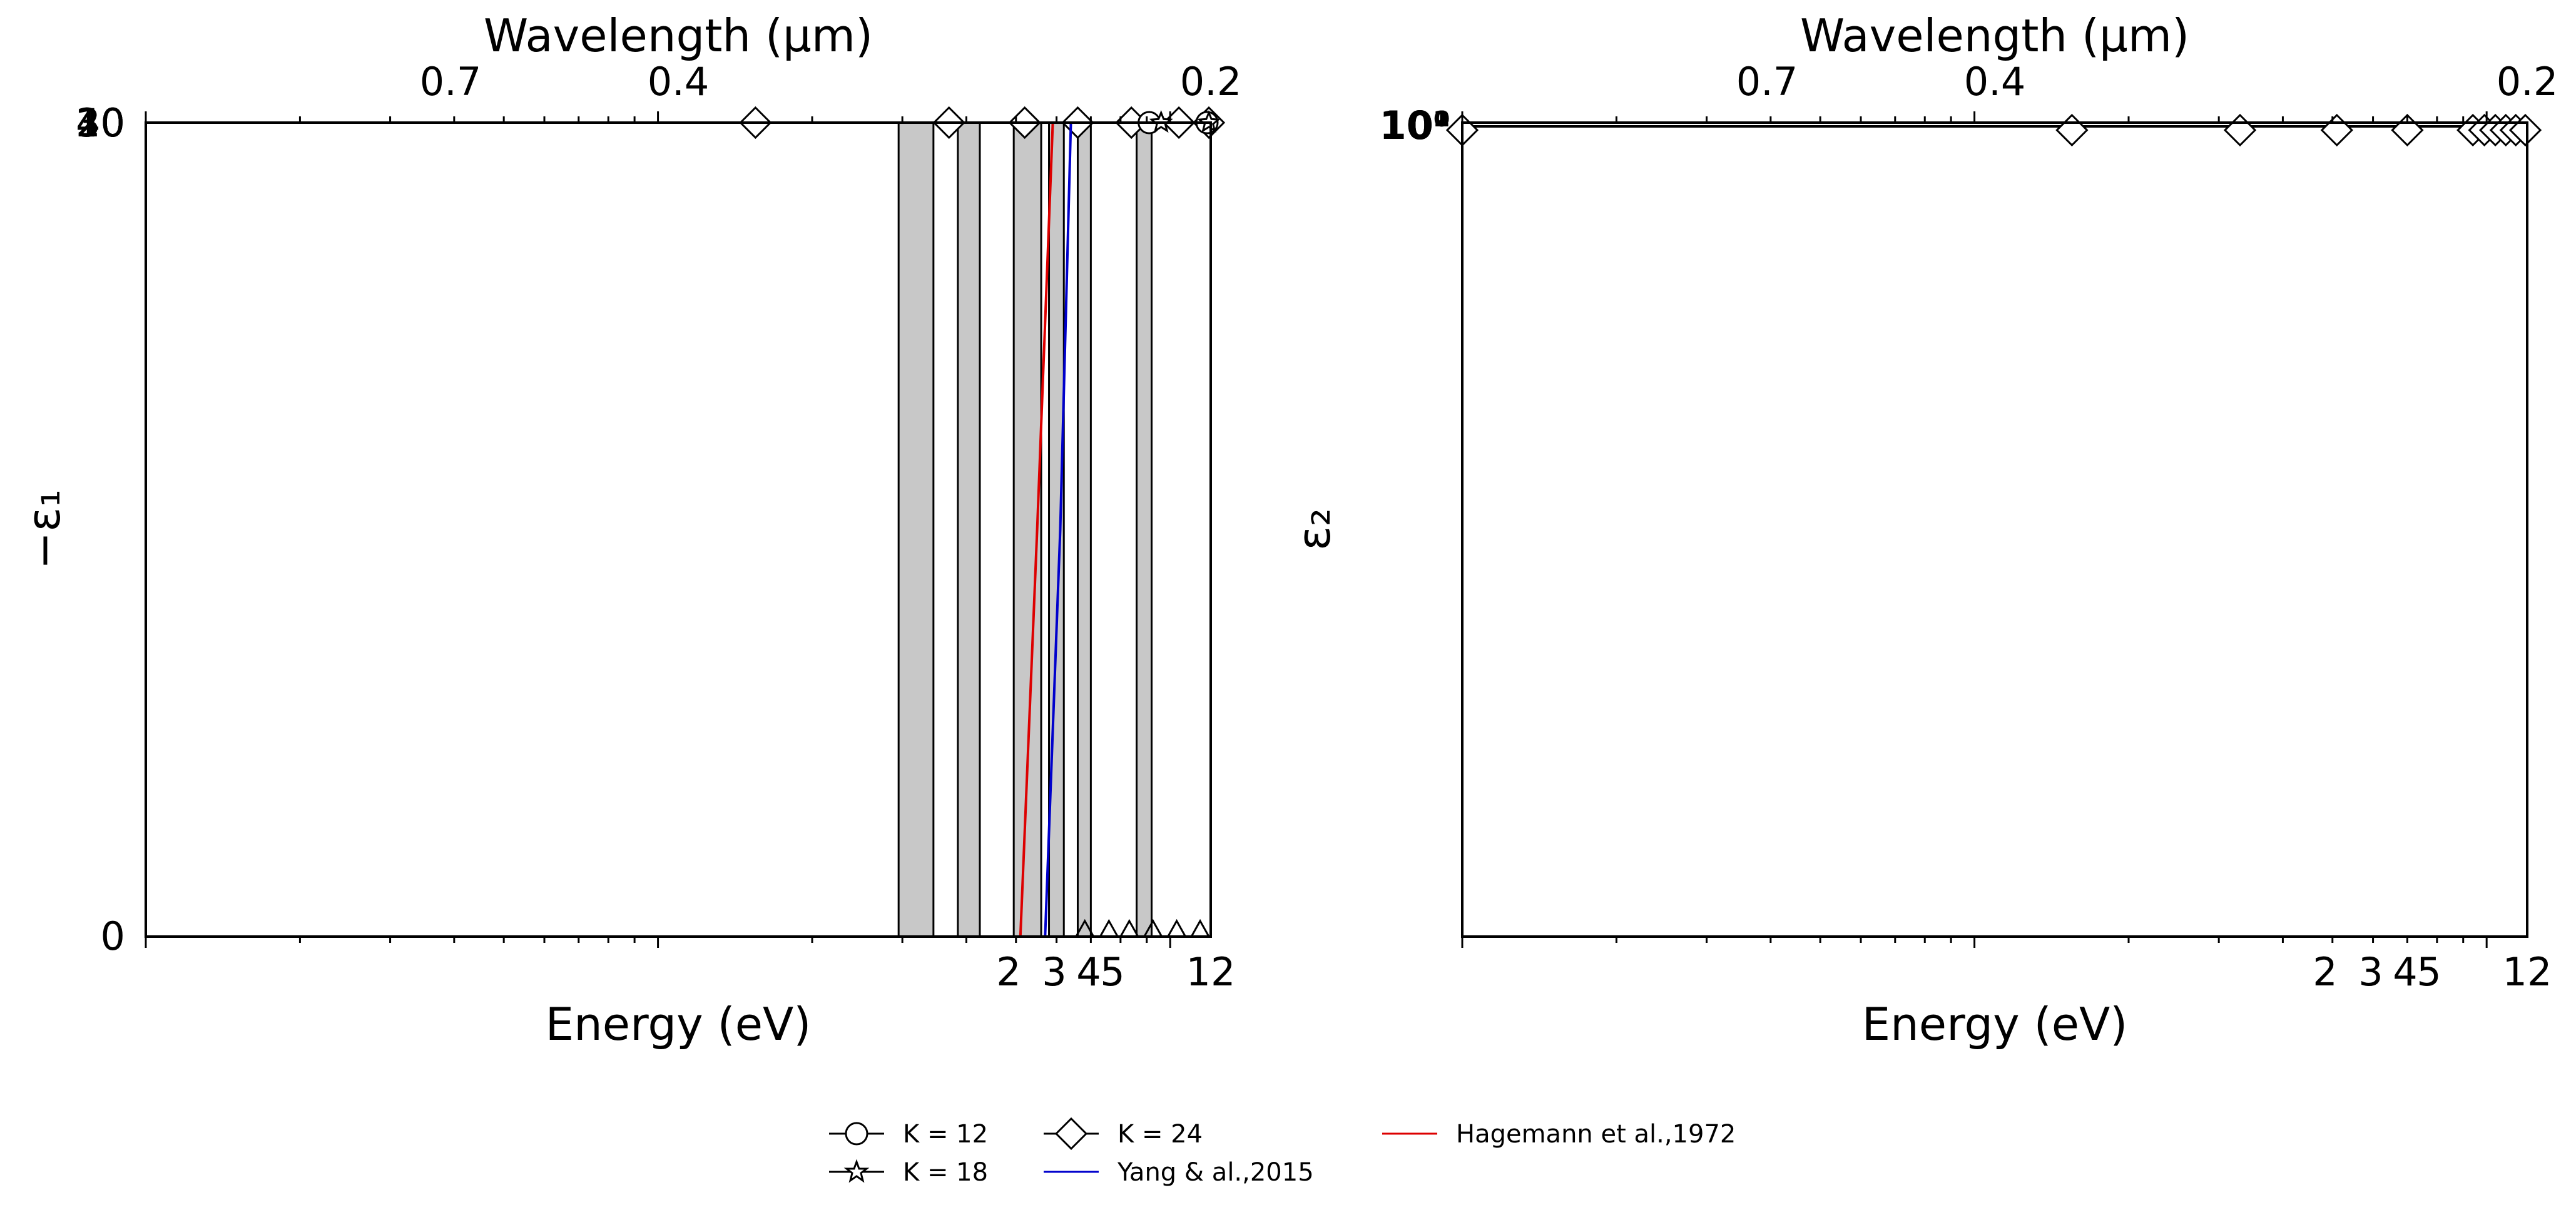  I want to click on legend-item-k12: K = 12, so click(909, 1134).